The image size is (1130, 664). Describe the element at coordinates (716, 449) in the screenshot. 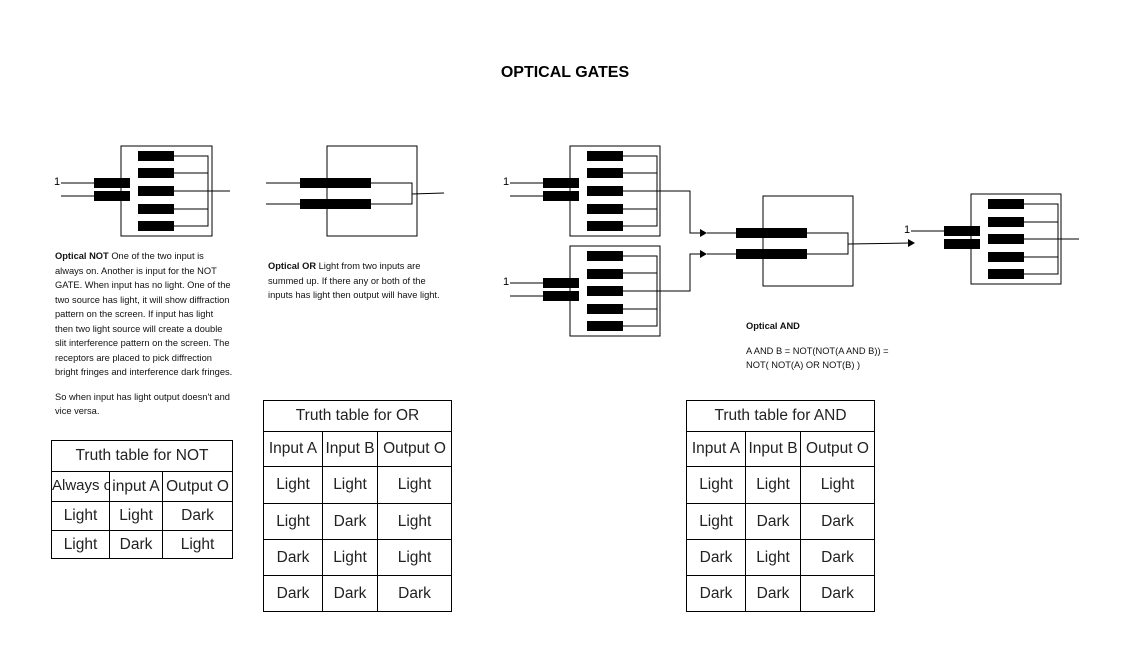

I see `and-table-header: Input A` at that location.